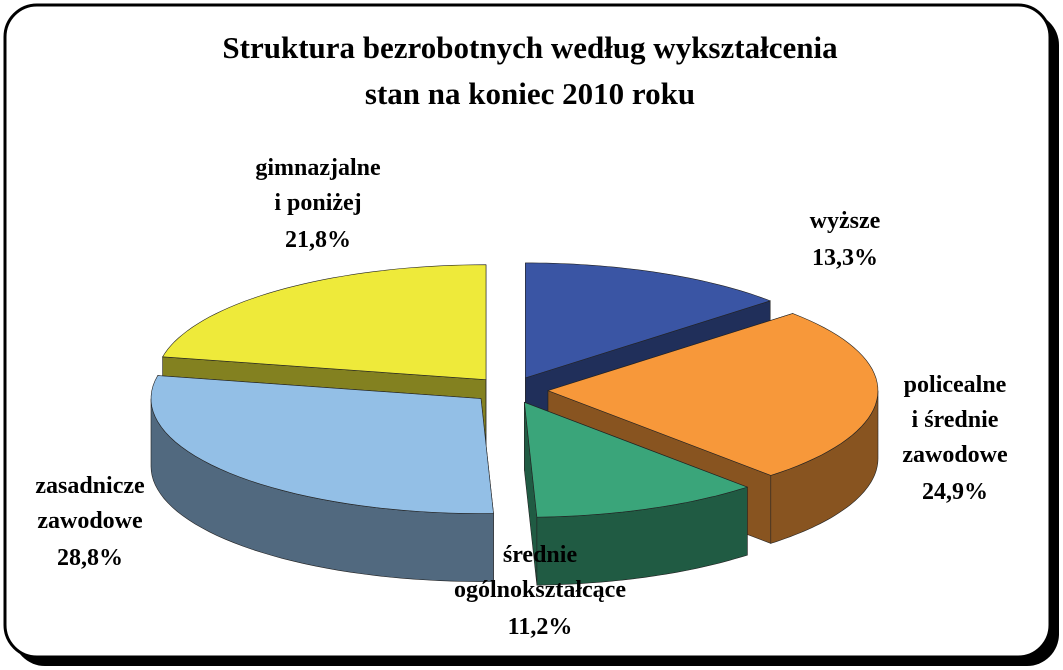  I want to click on label-line: i poniżej, so click(317, 203).